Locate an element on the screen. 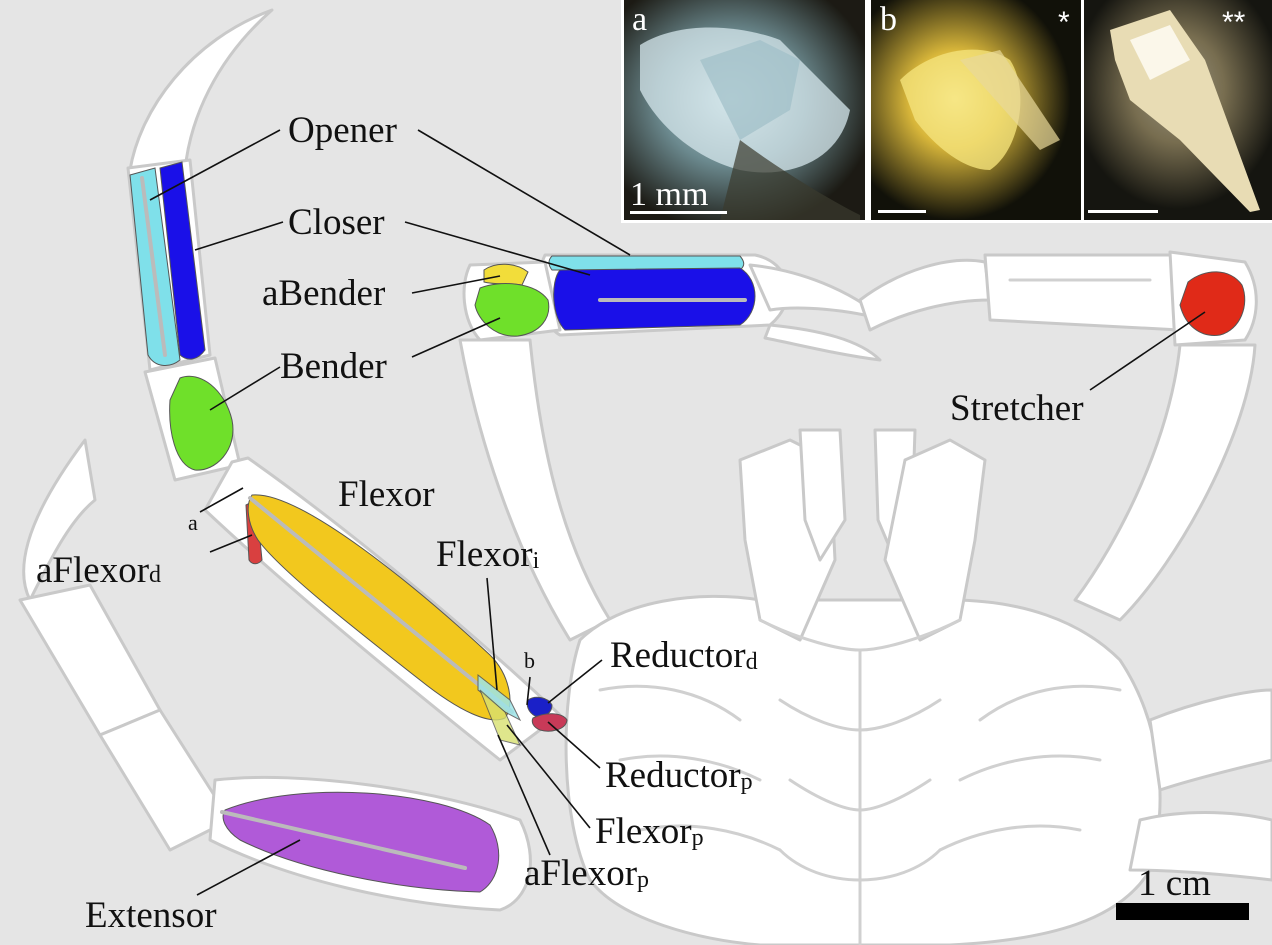 Image resolution: width=1272 pixels, height=945 pixels. label-a-marker: a is located at coordinates (193, 522).